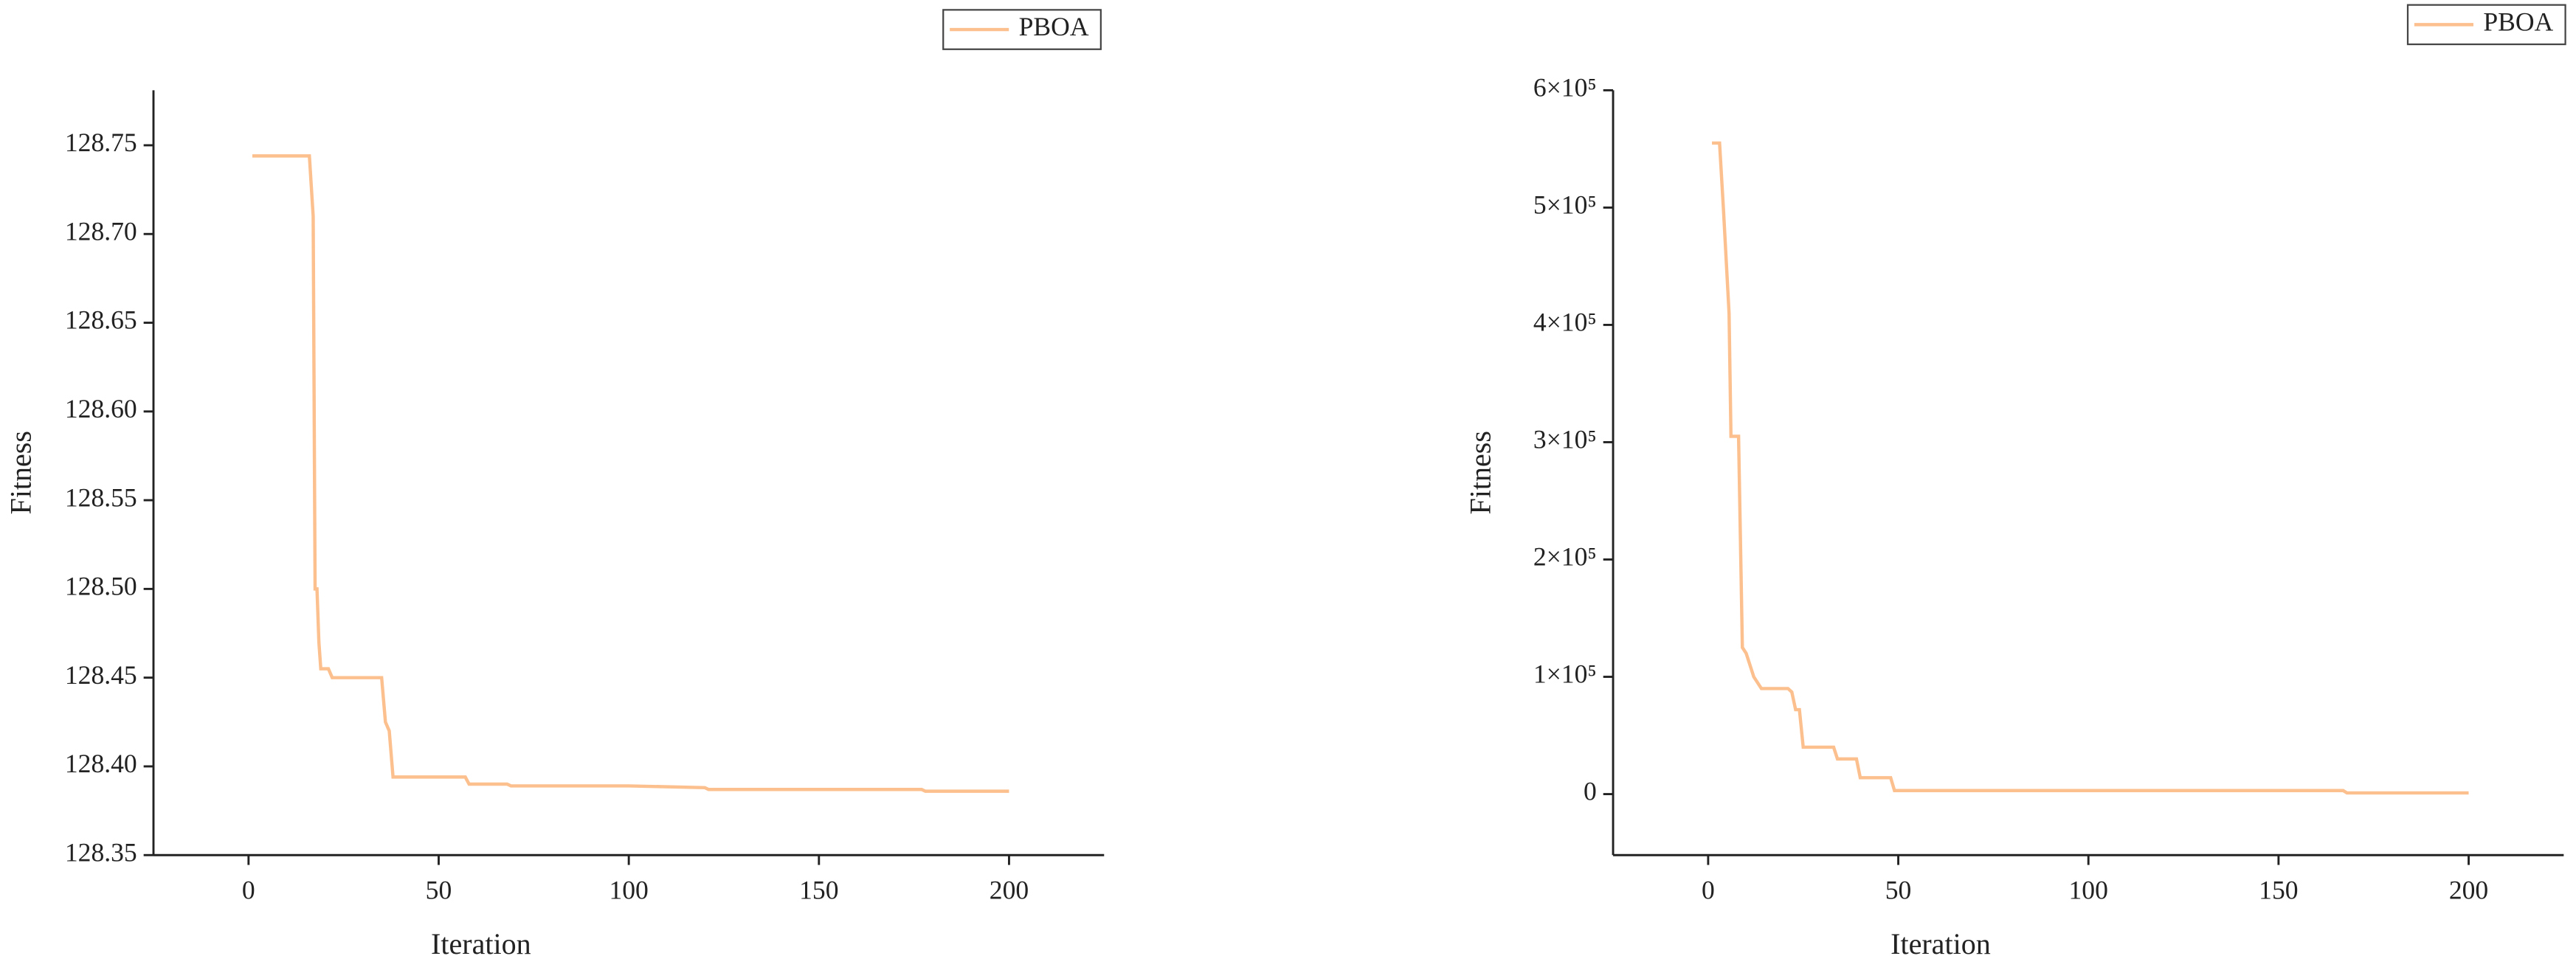 This screenshot has height=970, width=2576. I want to click on y-tick-label: 6×10⁵, so click(1565, 88).